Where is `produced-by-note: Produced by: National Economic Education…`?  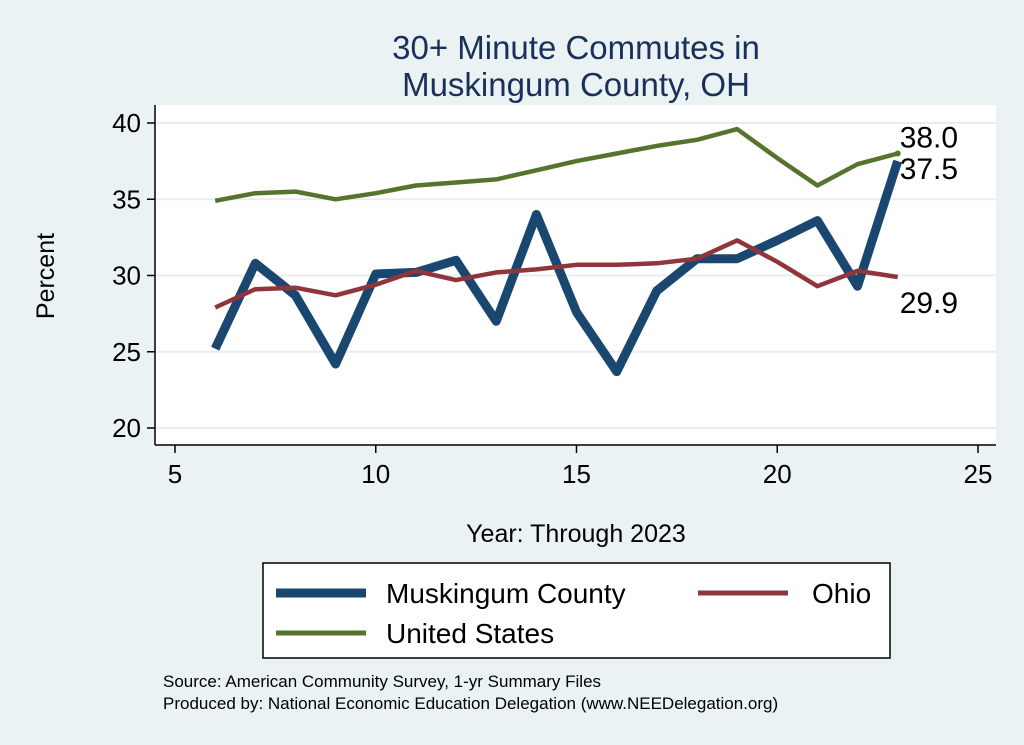
produced-by-note: Produced by: National Economic Education… is located at coordinates (470, 703).